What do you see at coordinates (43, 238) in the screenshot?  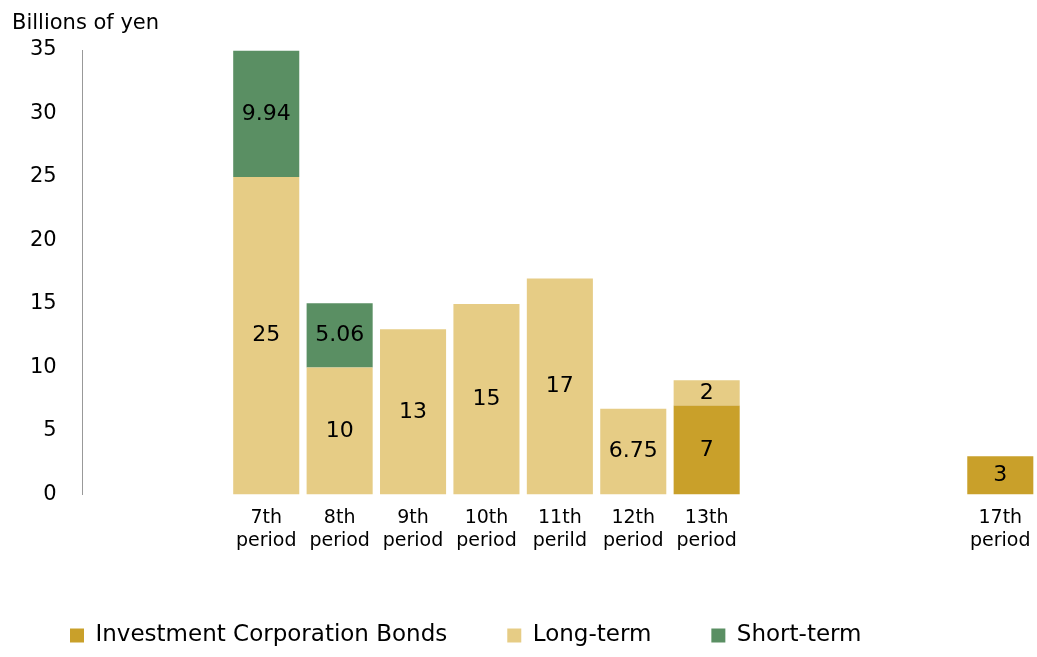 I see `y-tick-label: 20` at bounding box center [43, 238].